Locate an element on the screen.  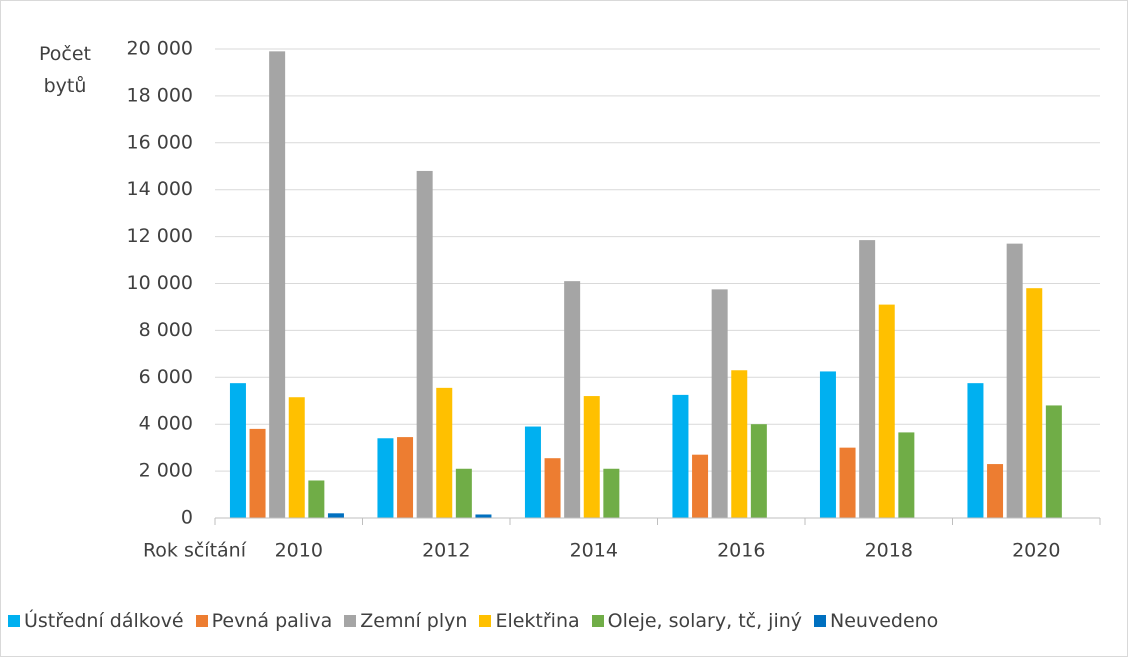
legend-label: Oleje, solary, tč, jiný is located at coordinates (705, 621).